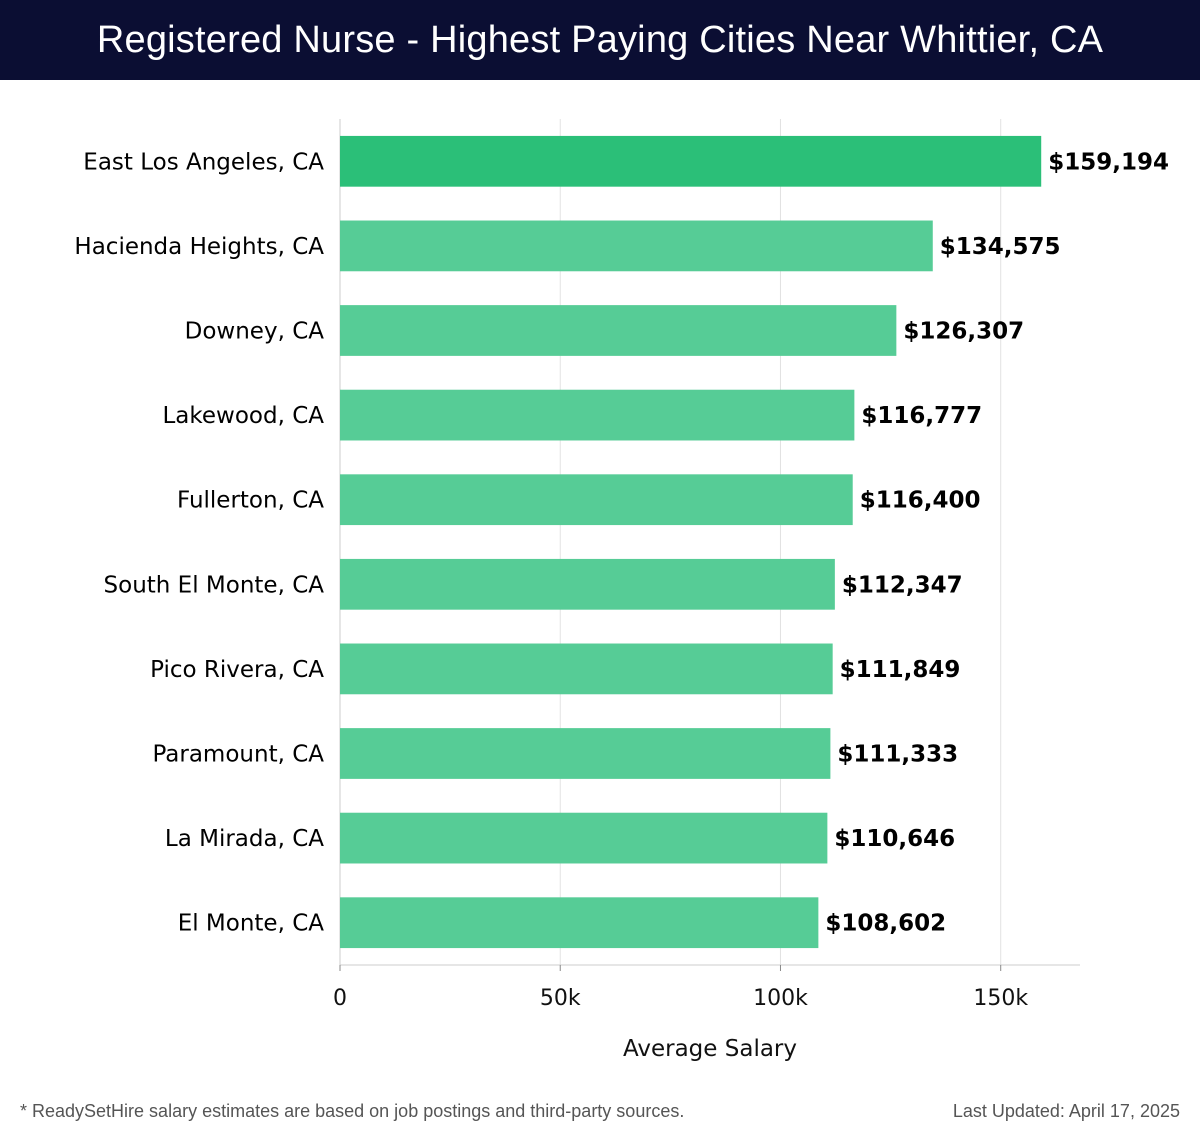  I want to click on x-tick-label: 100k, so click(780, 998).